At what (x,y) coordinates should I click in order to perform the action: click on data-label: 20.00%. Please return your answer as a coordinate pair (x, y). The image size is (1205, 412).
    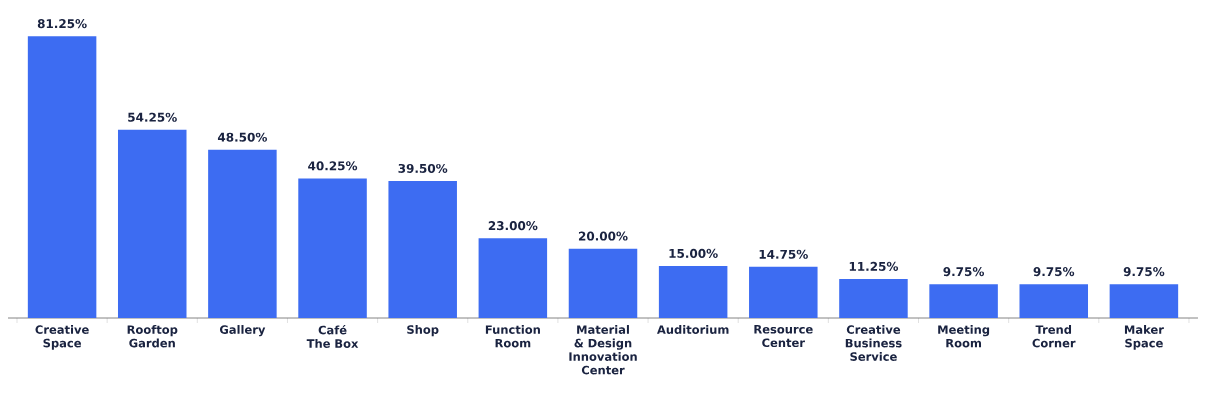
    Looking at the image, I should click on (603, 236).